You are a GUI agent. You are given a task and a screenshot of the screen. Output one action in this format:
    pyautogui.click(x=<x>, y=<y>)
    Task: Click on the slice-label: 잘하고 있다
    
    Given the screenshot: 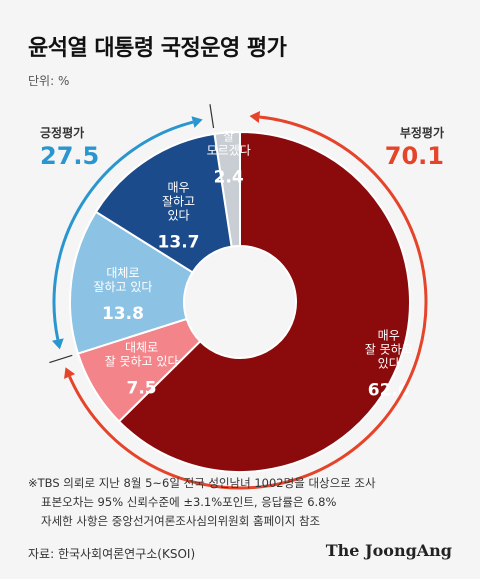 What is the action you would take?
    pyautogui.click(x=122, y=287)
    